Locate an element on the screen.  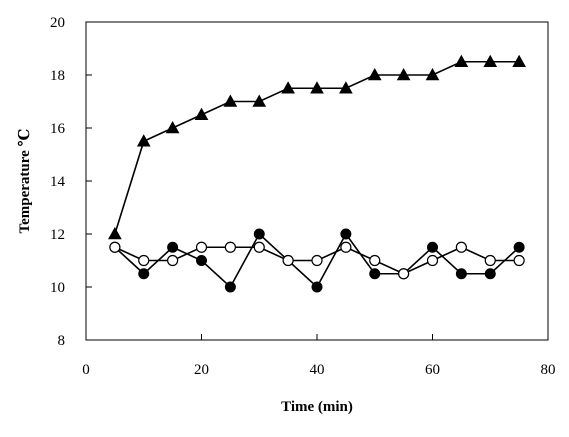
y-tick-label: 18 is located at coordinates (57, 76).